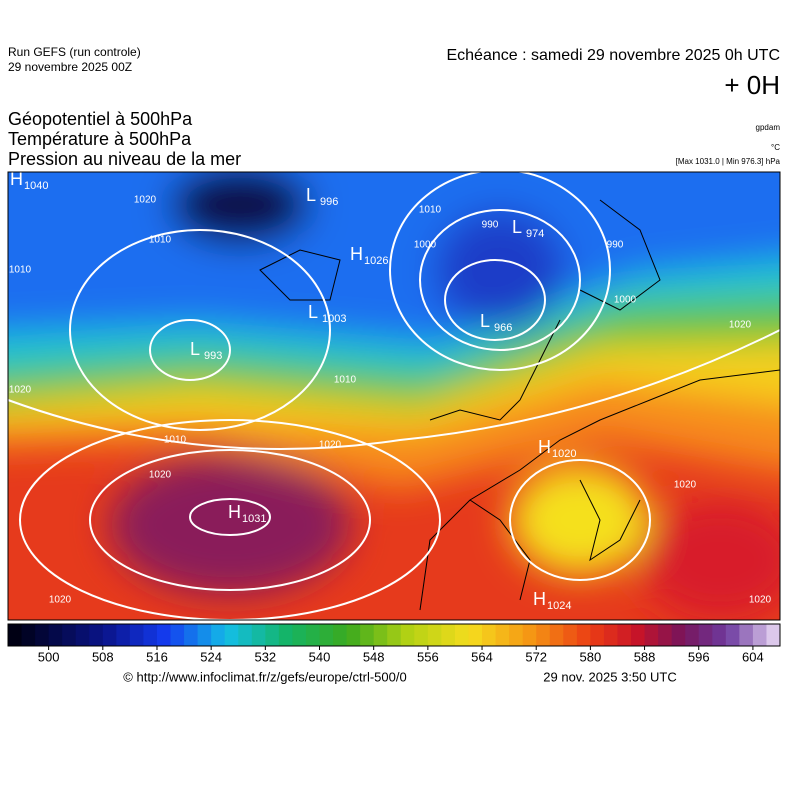 This screenshot has height=789, width=788. Describe the element at coordinates (74, 52) in the screenshot. I see `run-label: Run GEFS (run controle)` at that location.